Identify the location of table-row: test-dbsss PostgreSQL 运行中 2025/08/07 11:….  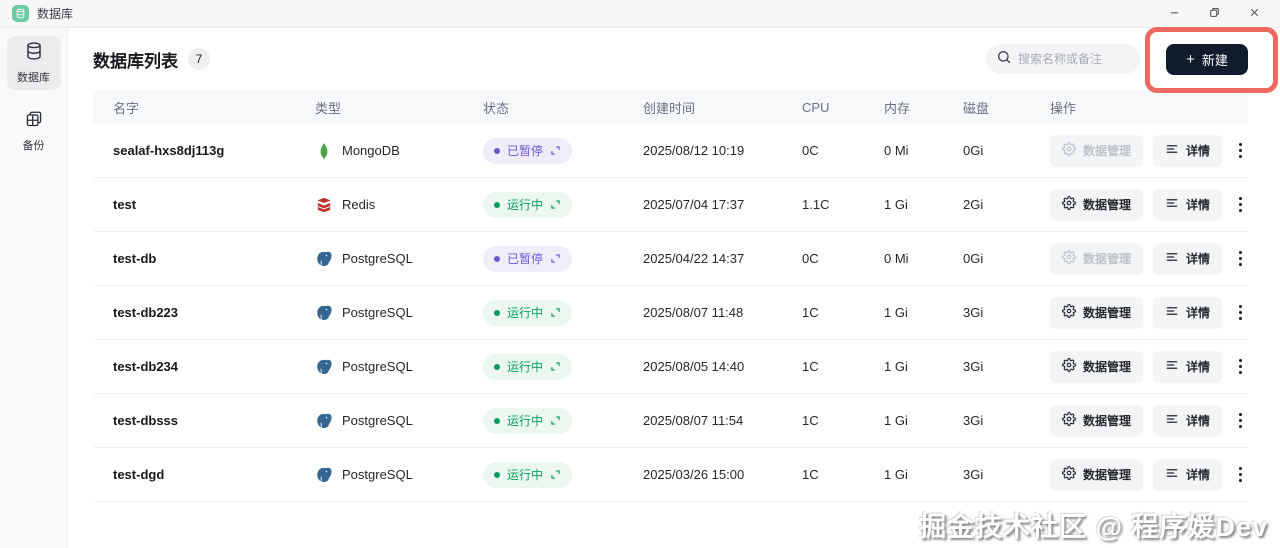
(670, 421).